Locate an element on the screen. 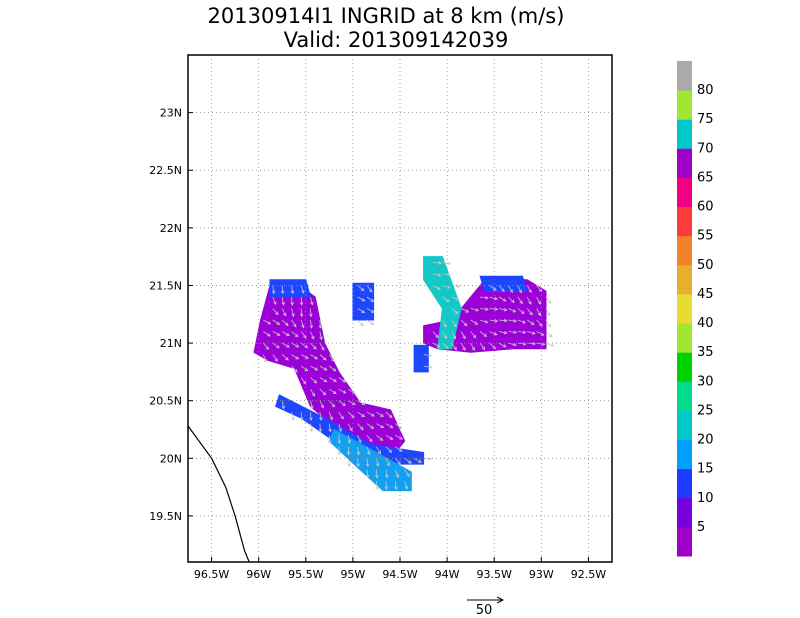  colorbar-label: 15 is located at coordinates (705, 469).